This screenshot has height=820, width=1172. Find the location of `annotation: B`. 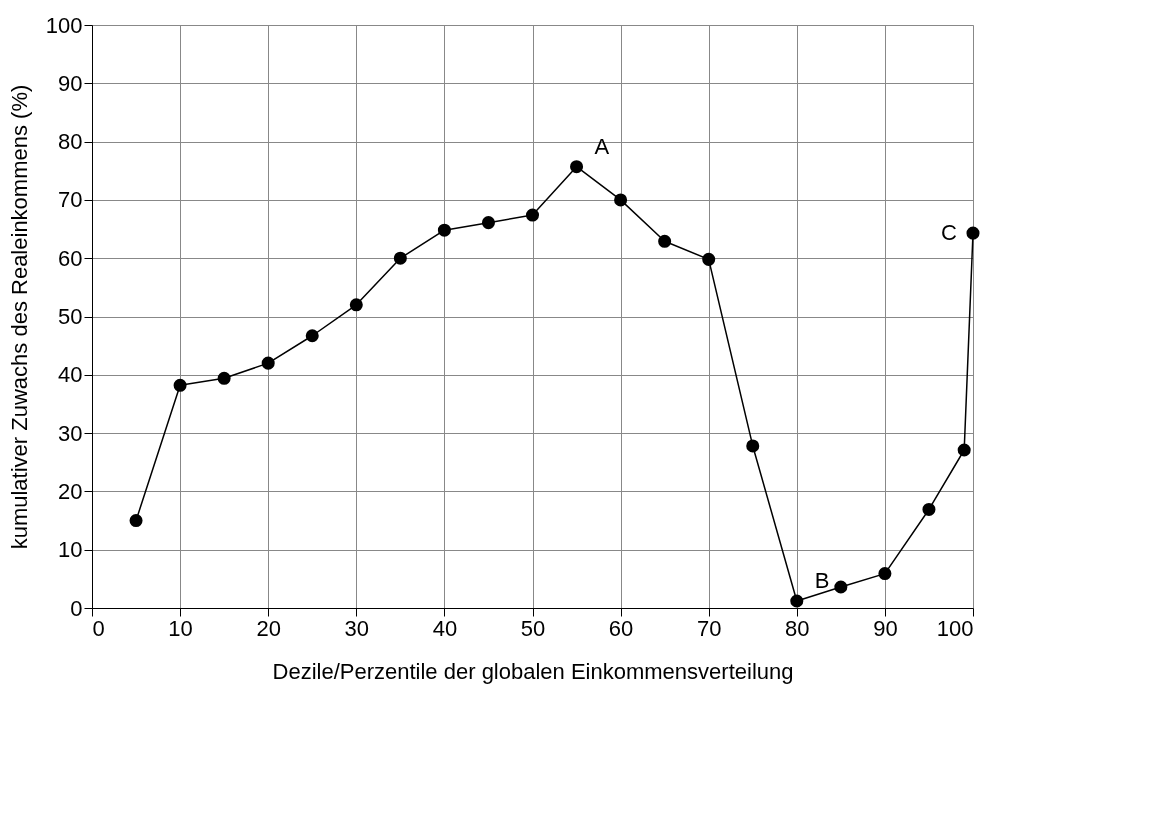

annotation: B is located at coordinates (822, 580).